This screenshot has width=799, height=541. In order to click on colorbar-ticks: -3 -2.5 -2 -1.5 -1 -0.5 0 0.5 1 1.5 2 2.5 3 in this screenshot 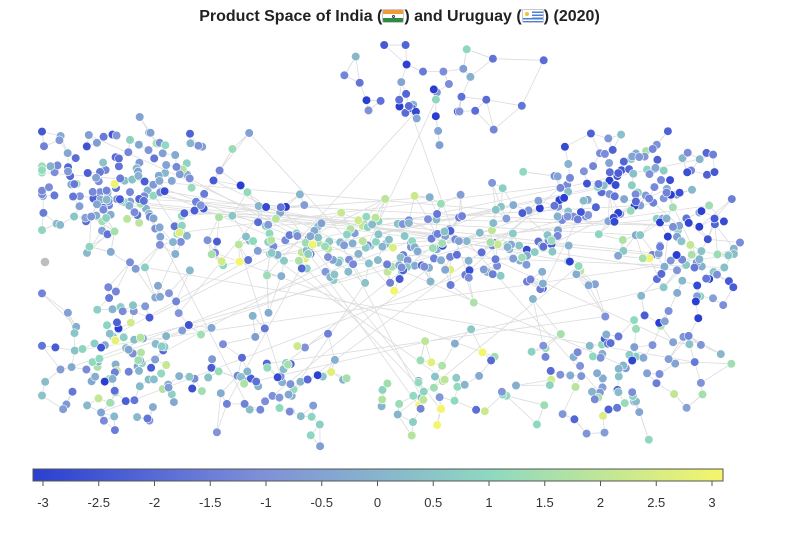, I will do `click(376, 495)`.